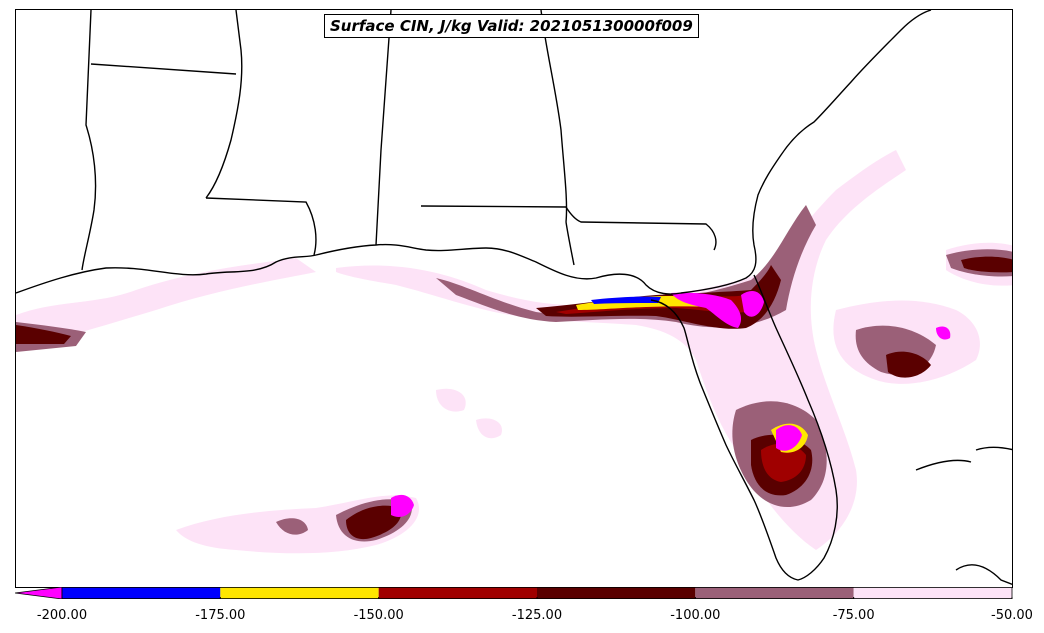  What do you see at coordinates (537, 615) in the screenshot?
I see `colorbar-tick-label: -125.00` at bounding box center [537, 615].